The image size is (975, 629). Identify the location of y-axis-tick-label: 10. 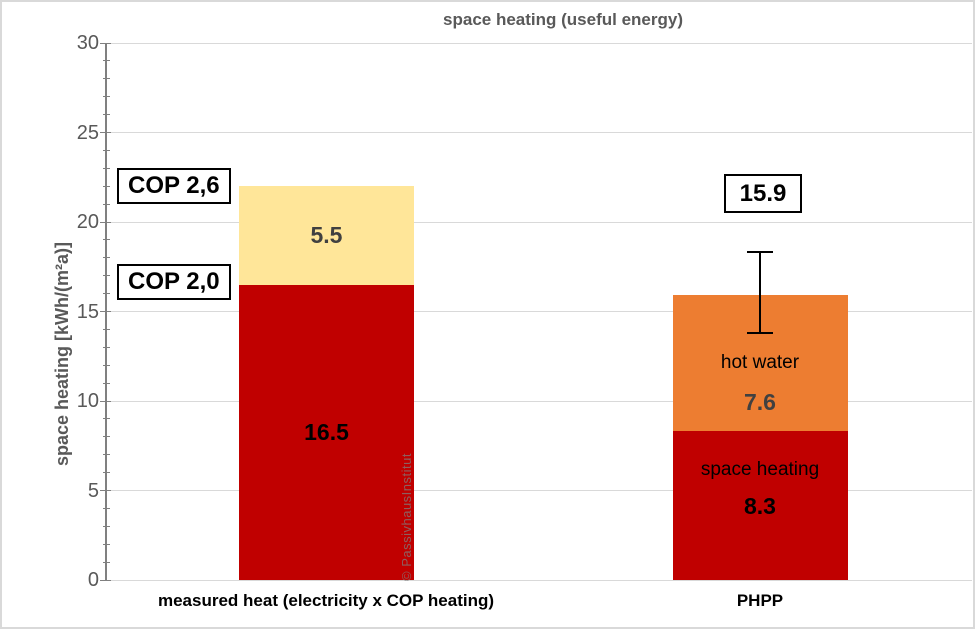
(87, 401).